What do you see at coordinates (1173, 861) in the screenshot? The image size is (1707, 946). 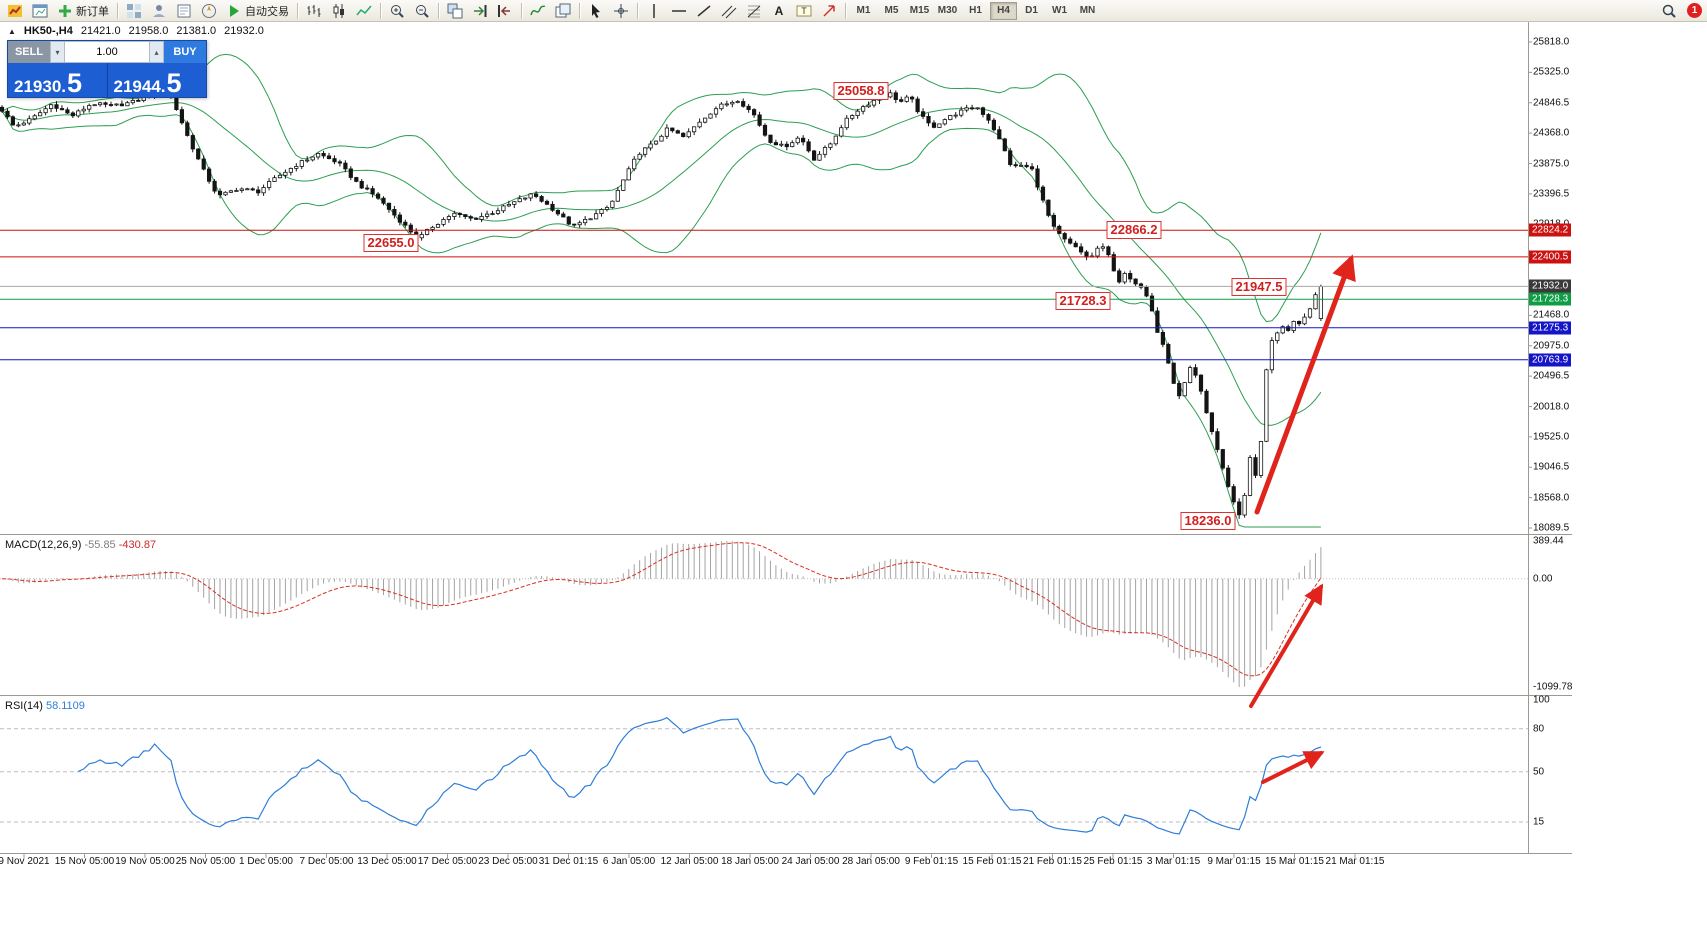 I see `time-scale-label: 3 Mar 01:15` at bounding box center [1173, 861].